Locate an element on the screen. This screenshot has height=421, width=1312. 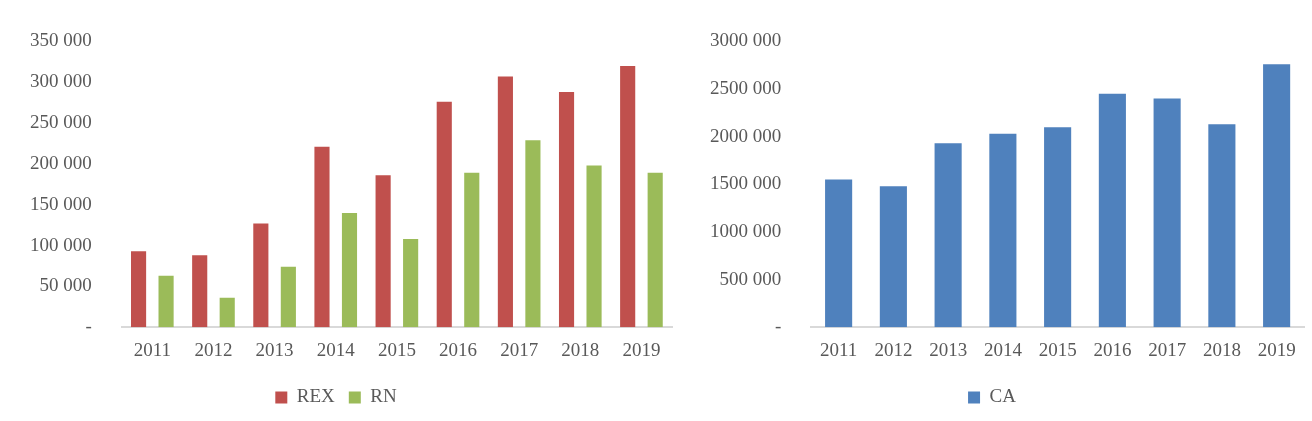
y-tick-label: 100 000 is located at coordinates (61, 244).